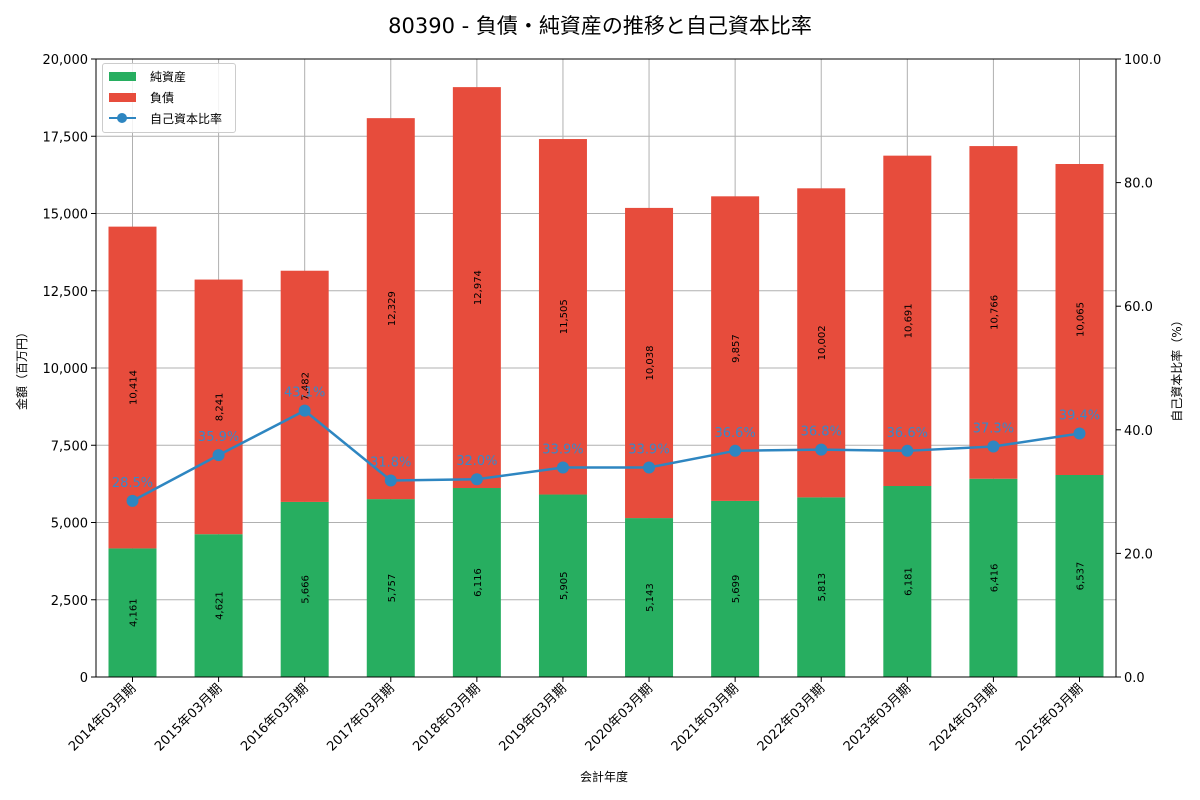 Image resolution: width=1200 pixels, height=800 pixels. I want to click on y-tick-label: 15,000, so click(66, 215).